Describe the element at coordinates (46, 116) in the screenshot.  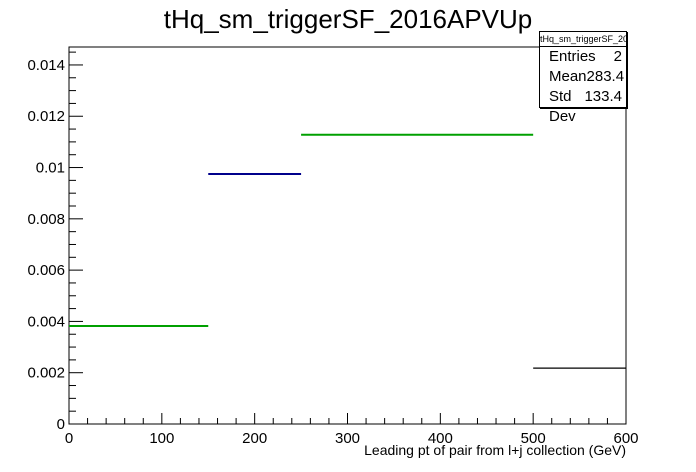
I see `y-tick-label: 0.012` at that location.